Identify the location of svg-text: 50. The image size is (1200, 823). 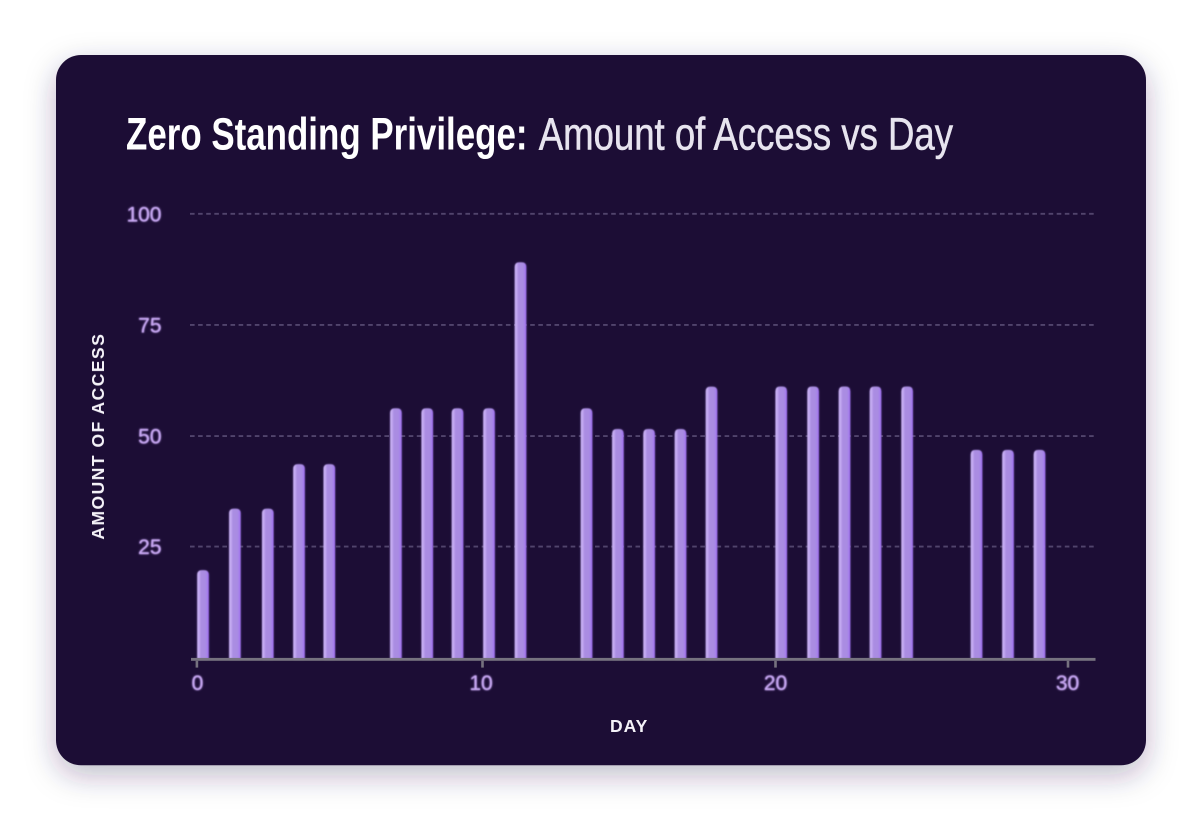
(149, 437).